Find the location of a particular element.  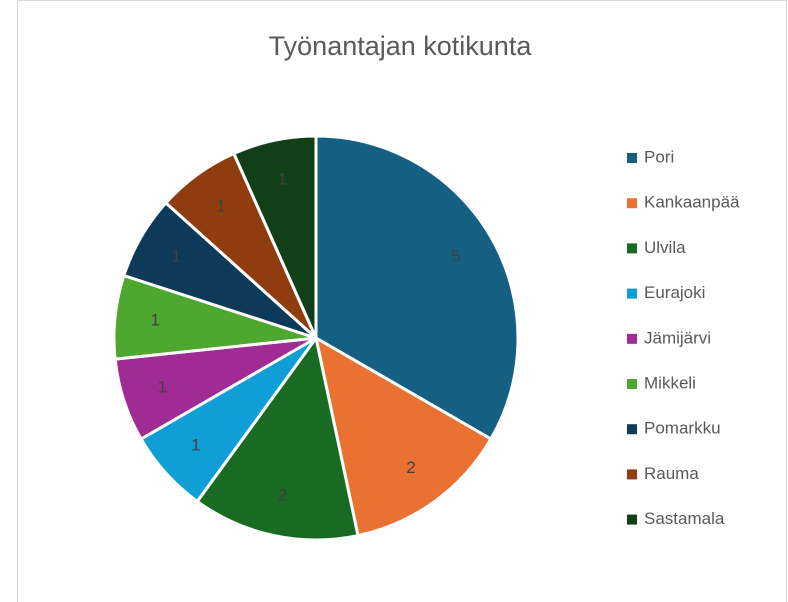

legend-label: Sastamala is located at coordinates (684, 518).